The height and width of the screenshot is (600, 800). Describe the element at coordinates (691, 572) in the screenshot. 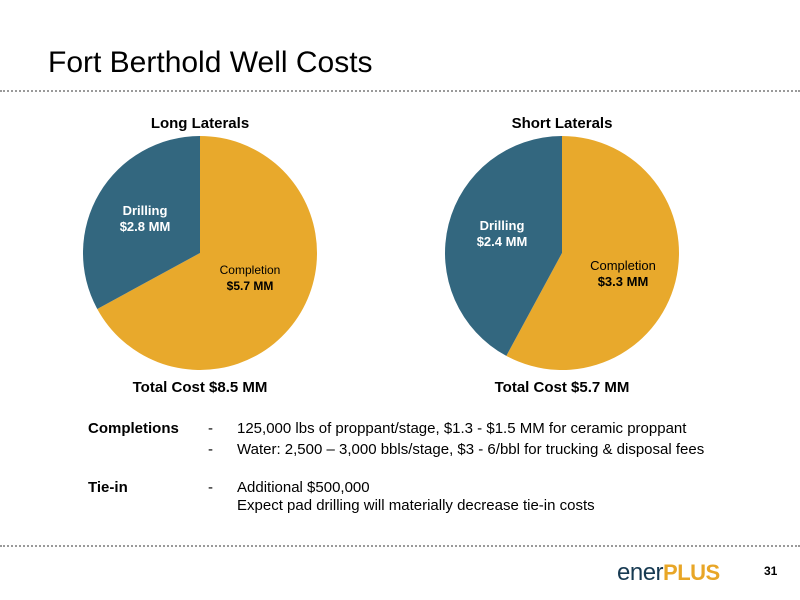

I see `logo-text-plus: PLUS` at that location.